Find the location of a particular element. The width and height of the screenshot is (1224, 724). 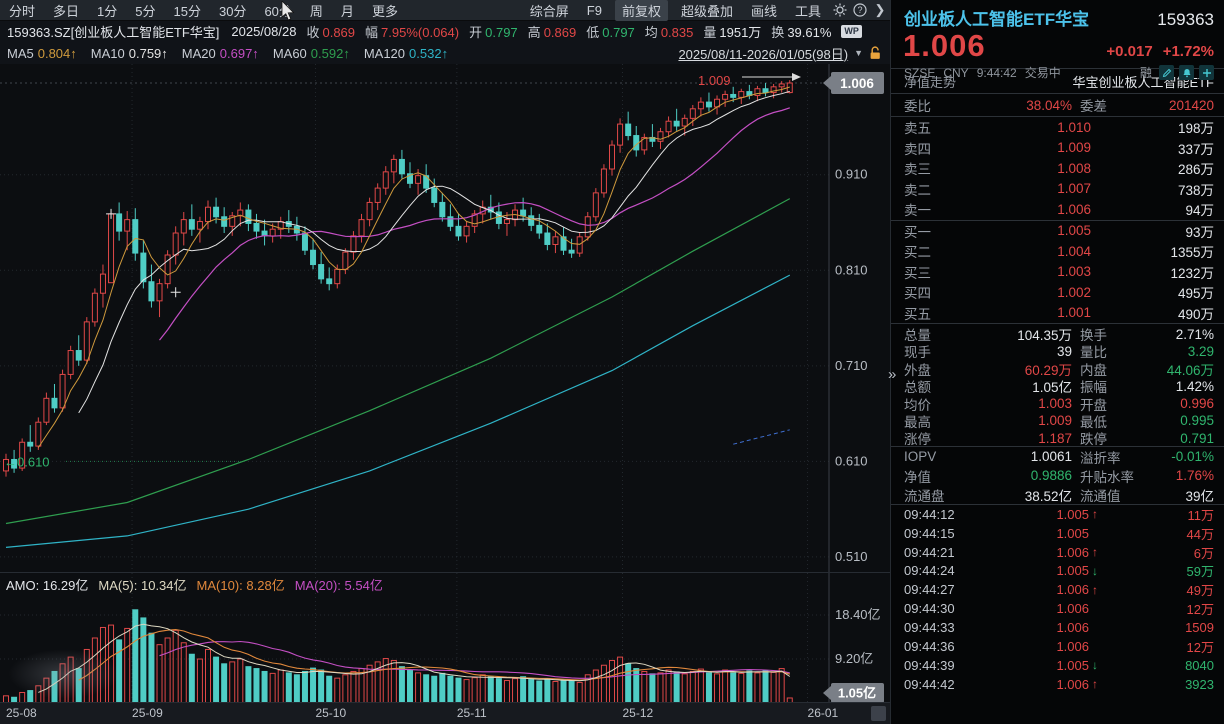

add-icon is located at coordinates (1206, 72).